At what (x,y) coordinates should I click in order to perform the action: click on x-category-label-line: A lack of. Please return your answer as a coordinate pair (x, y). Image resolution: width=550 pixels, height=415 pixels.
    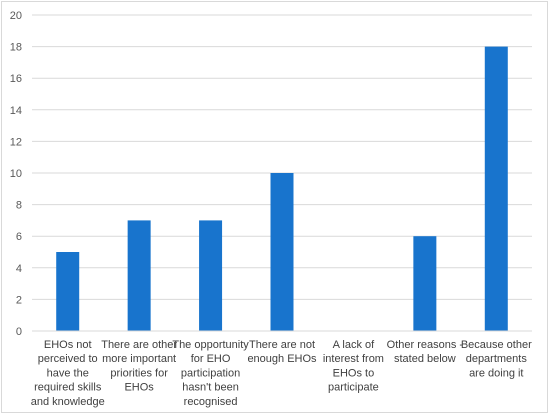
    Looking at the image, I should click on (354, 345).